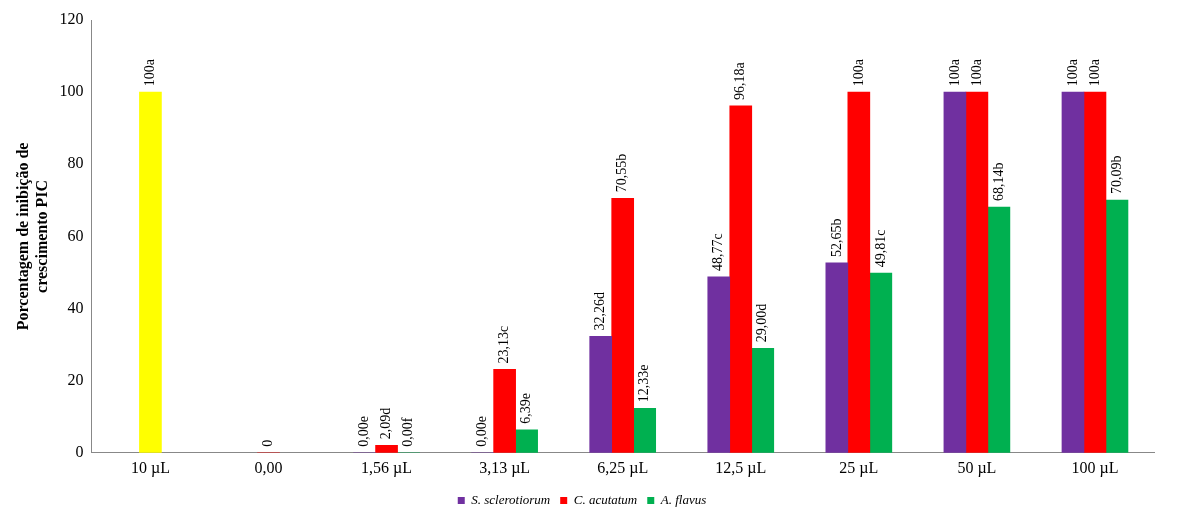 Image resolution: width=1184 pixels, height=517 pixels. I want to click on y-tick-label: 120, so click(71, 19).